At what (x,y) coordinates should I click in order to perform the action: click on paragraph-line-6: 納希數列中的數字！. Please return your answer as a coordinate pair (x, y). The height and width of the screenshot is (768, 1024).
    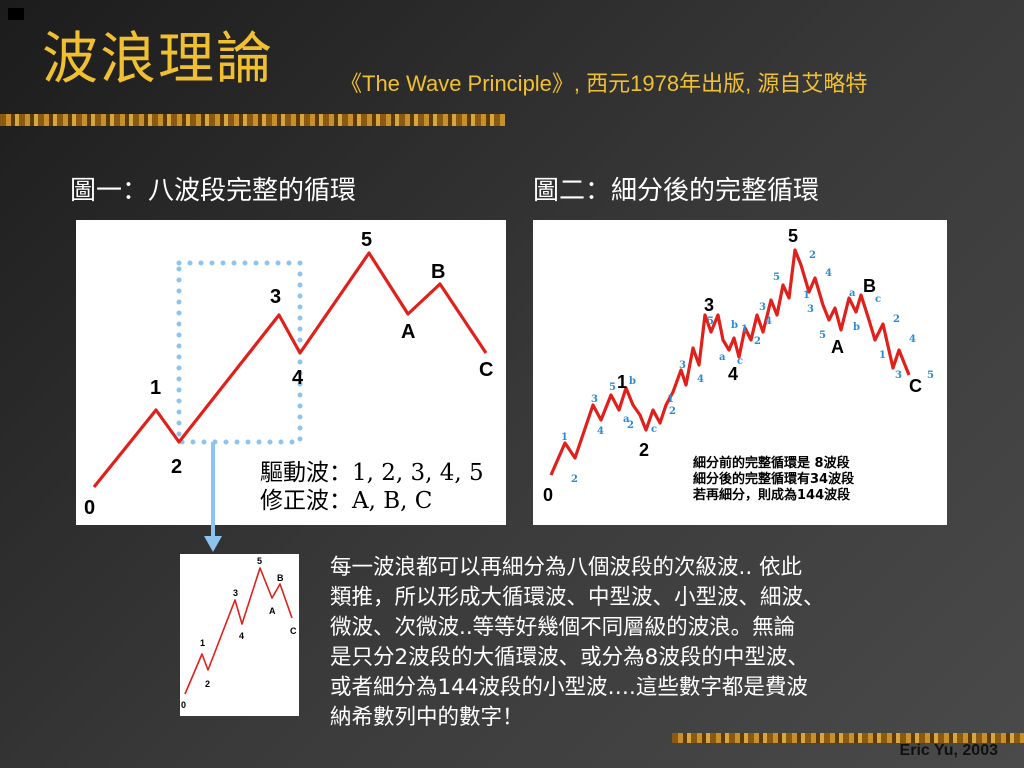
    Looking at the image, I should click on (427, 717).